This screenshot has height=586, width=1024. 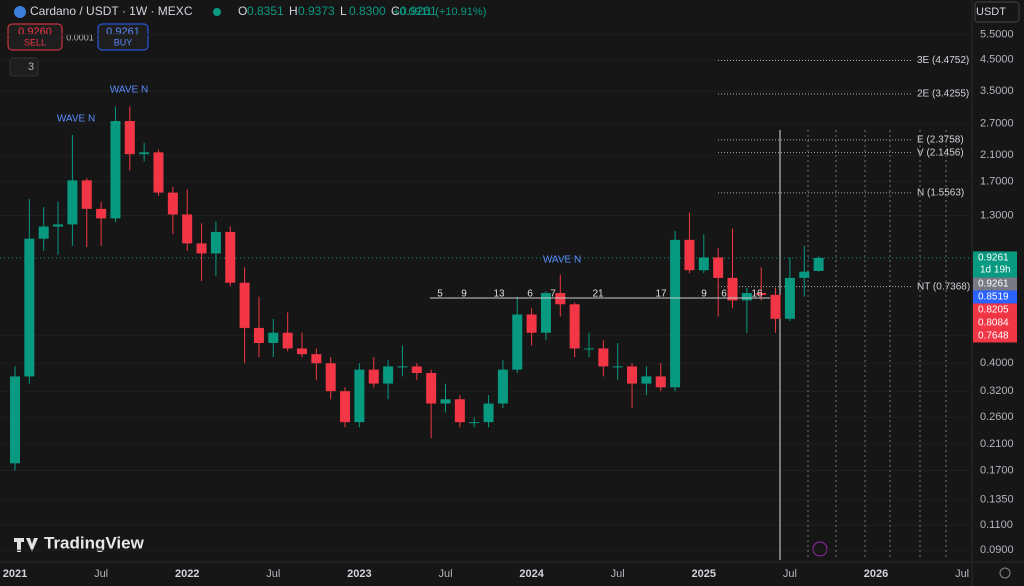 I want to click on buy-price: 0.9261, so click(x=123, y=32).